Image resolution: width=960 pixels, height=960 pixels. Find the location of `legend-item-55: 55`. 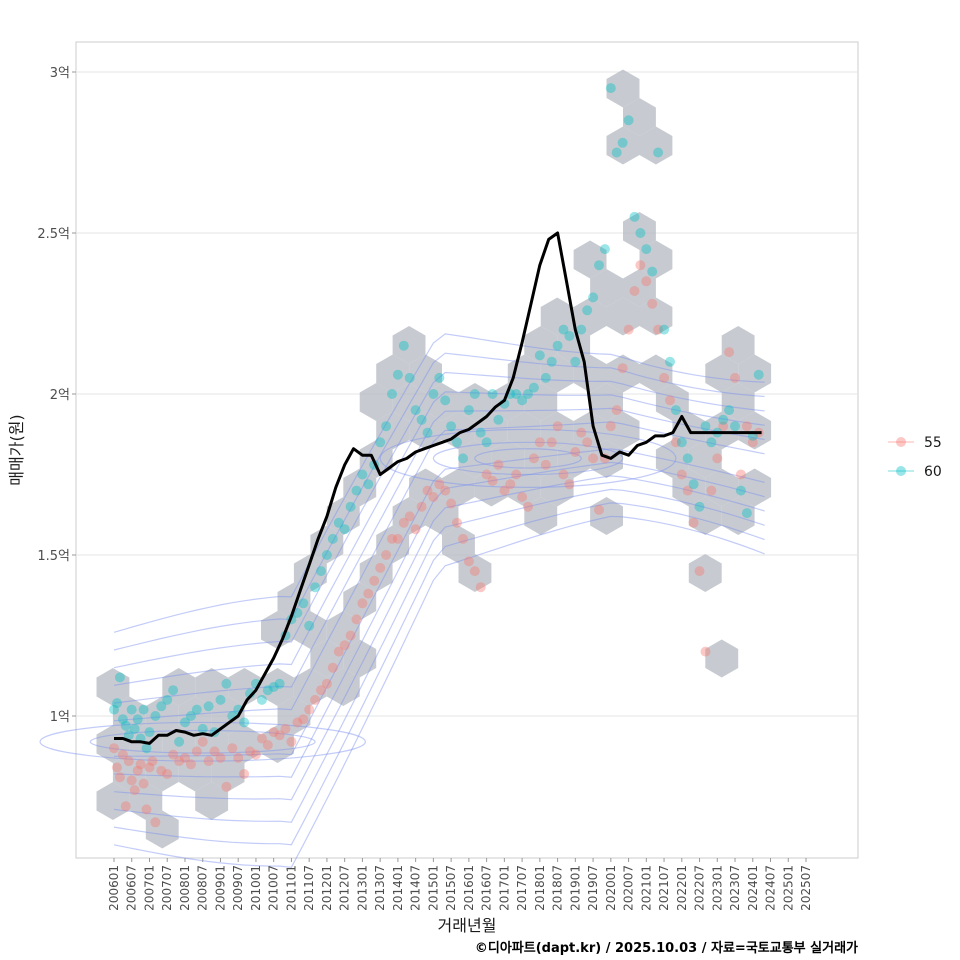

legend-item-55: 55 is located at coordinates (915, 443).